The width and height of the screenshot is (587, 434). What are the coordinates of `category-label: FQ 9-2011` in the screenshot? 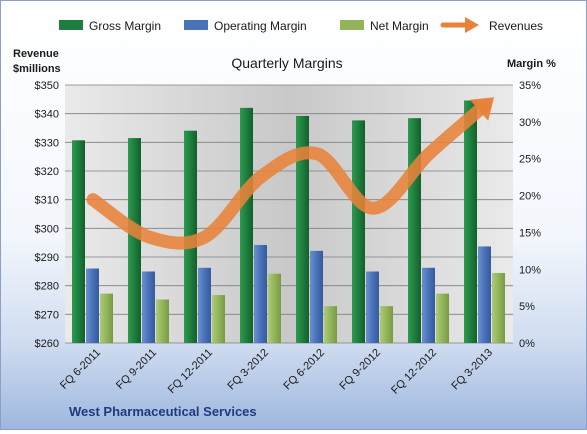 It's located at (136, 369).